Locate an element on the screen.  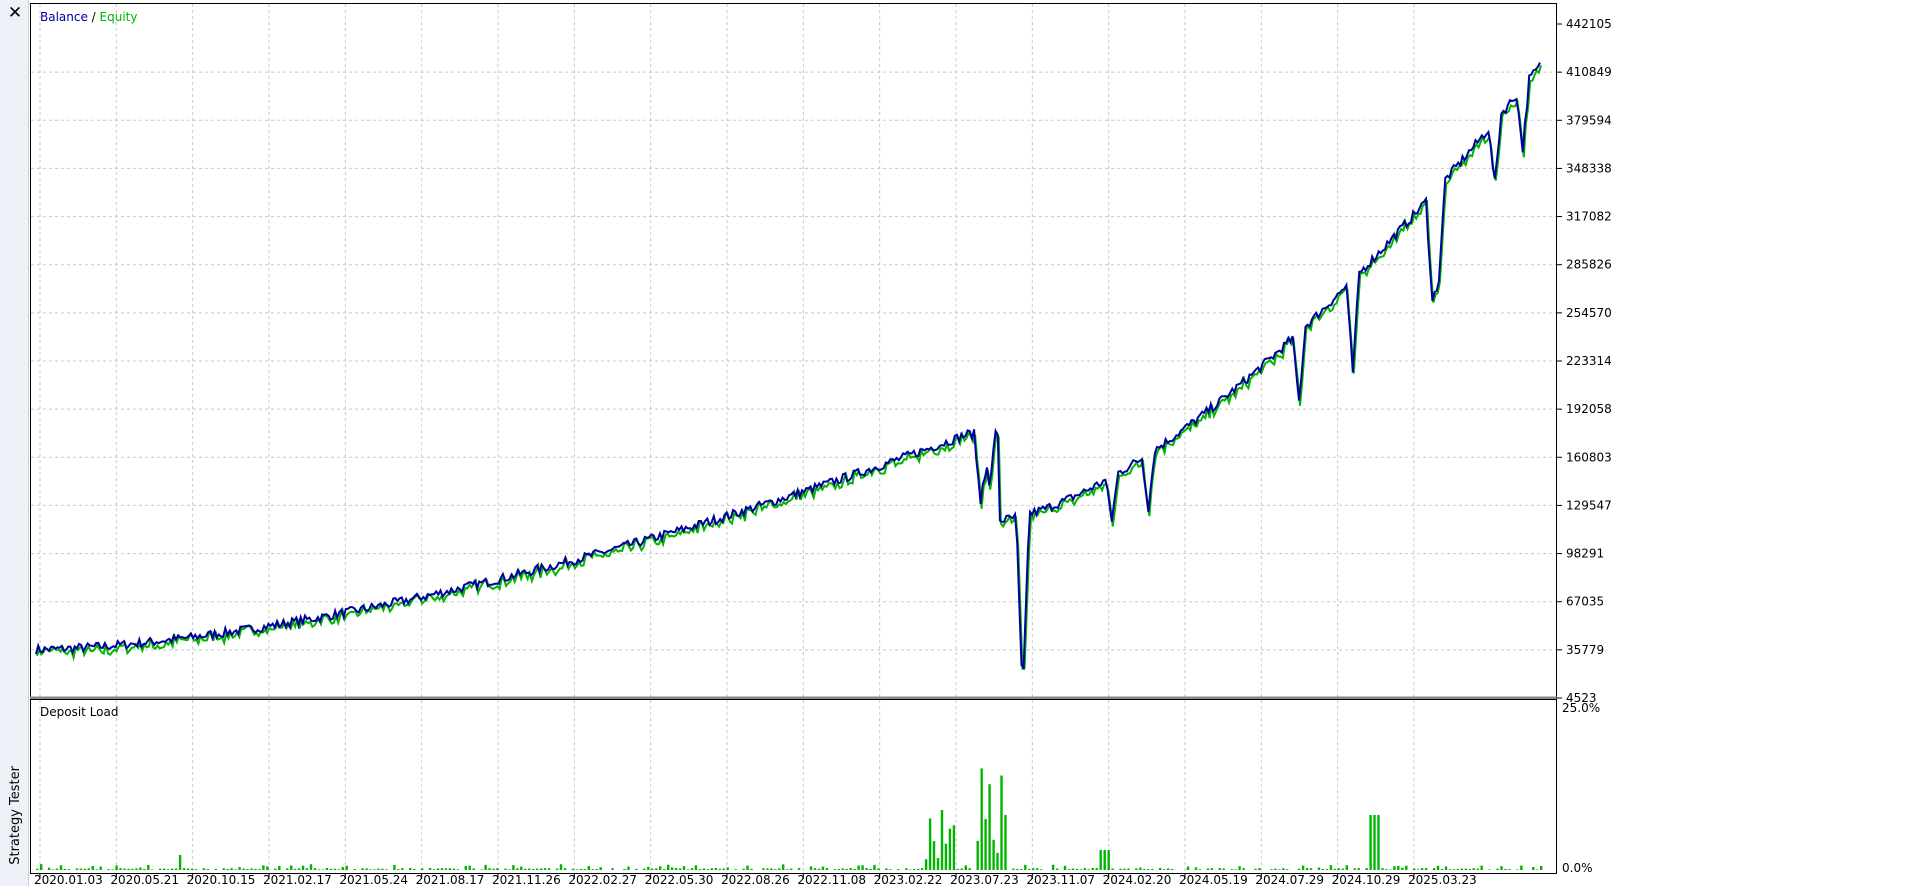
y-tick-label: 442105 is located at coordinates (1589, 24).